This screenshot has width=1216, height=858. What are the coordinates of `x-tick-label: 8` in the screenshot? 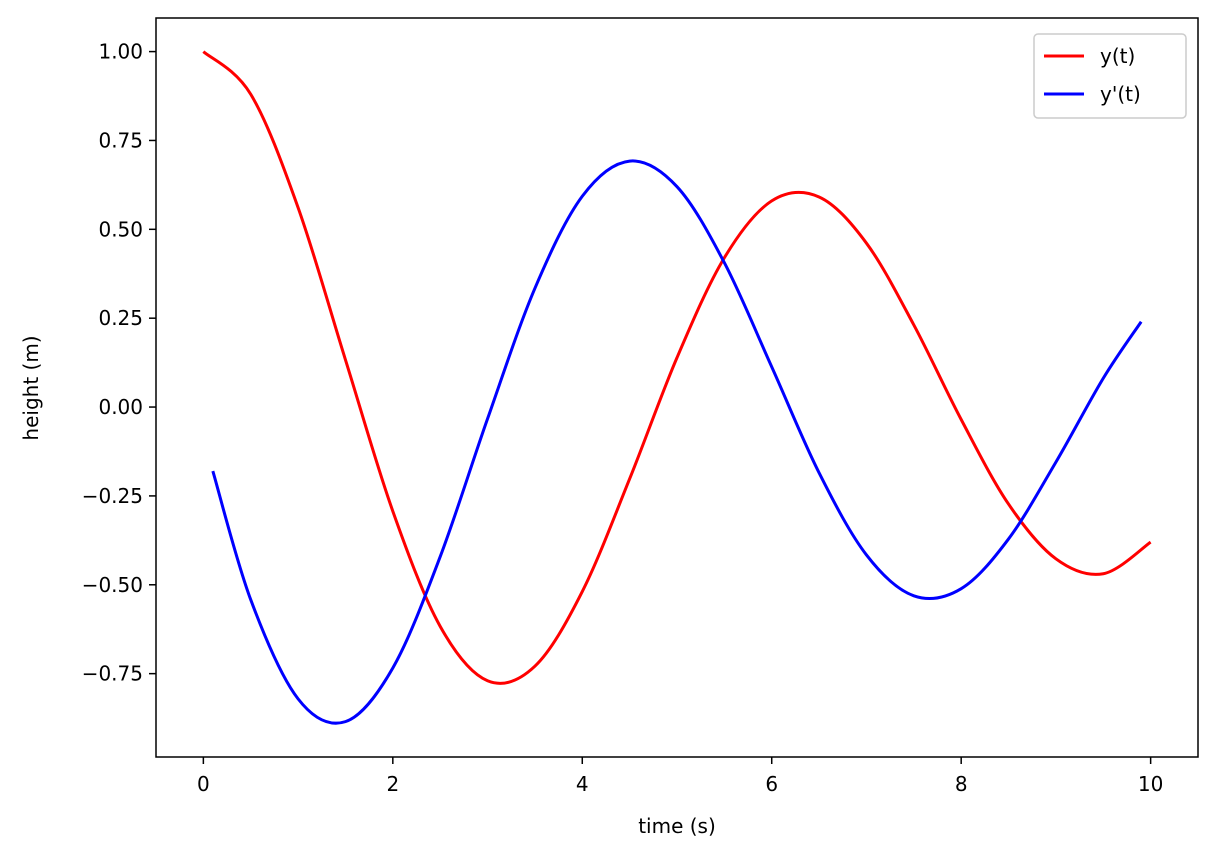 It's located at (961, 784).